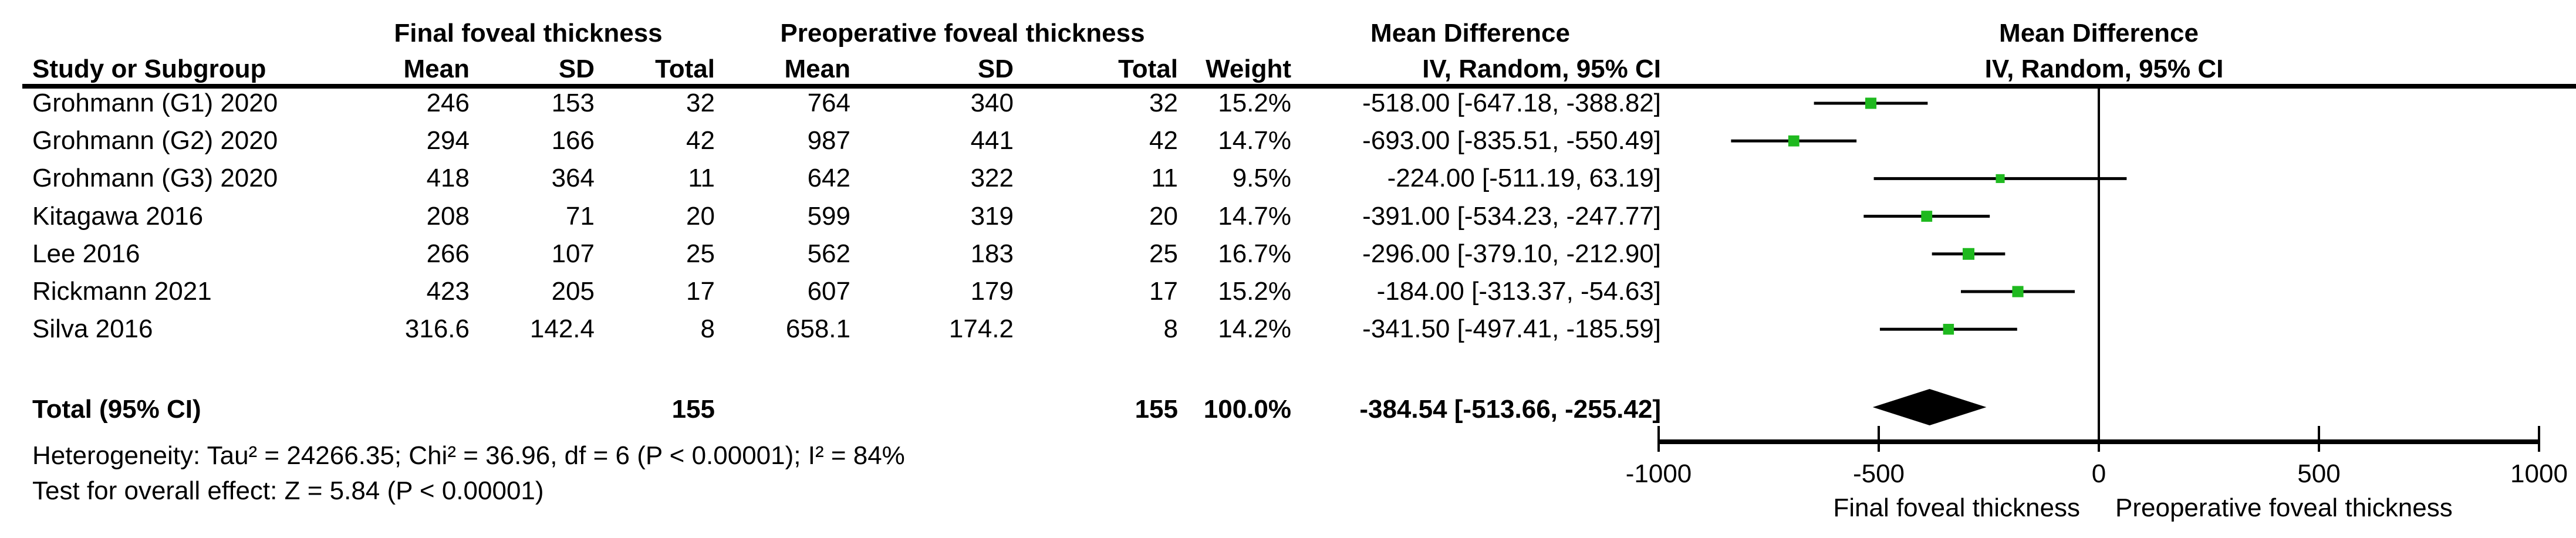 Image resolution: width=2576 pixels, height=538 pixels. What do you see at coordinates (1254, 253) in the screenshot?
I see `weight-cell: 16.7%` at bounding box center [1254, 253].